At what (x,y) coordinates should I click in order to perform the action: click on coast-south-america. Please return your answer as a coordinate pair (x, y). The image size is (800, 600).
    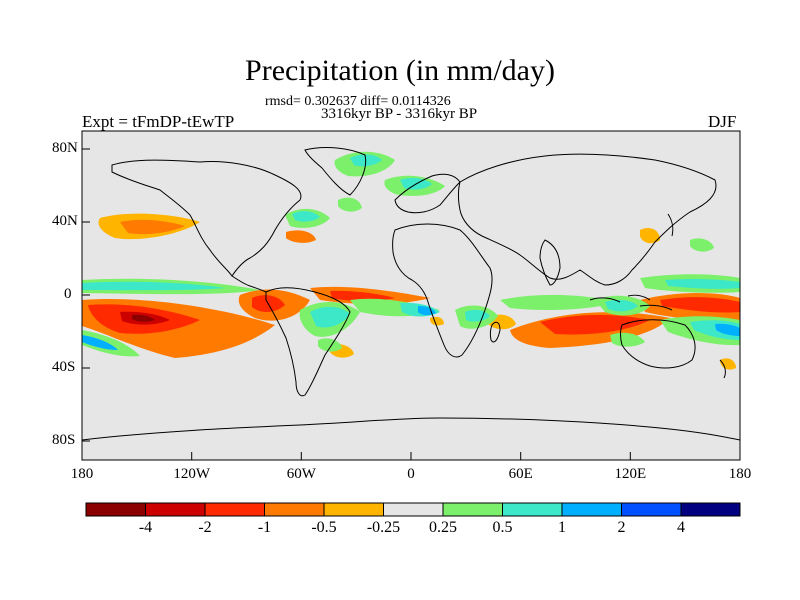
    Looking at the image, I should click on (308, 342).